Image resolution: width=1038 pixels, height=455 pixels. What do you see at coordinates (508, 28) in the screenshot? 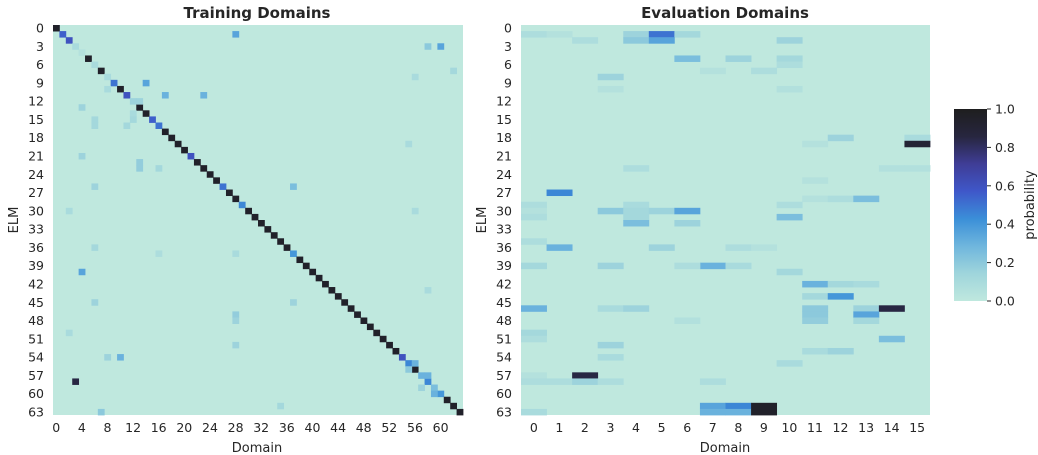
I see `y-tick-label: 0` at bounding box center [508, 28].